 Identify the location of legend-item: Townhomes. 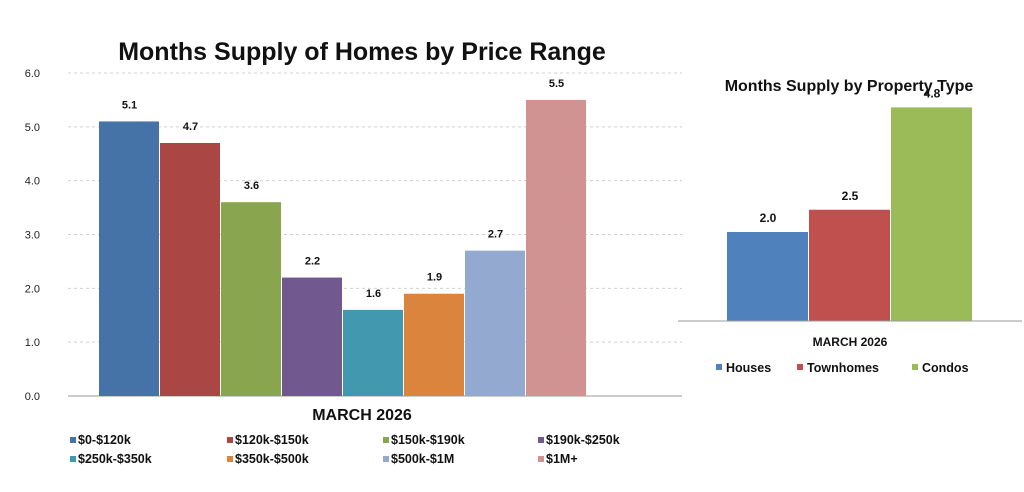
(838, 368).